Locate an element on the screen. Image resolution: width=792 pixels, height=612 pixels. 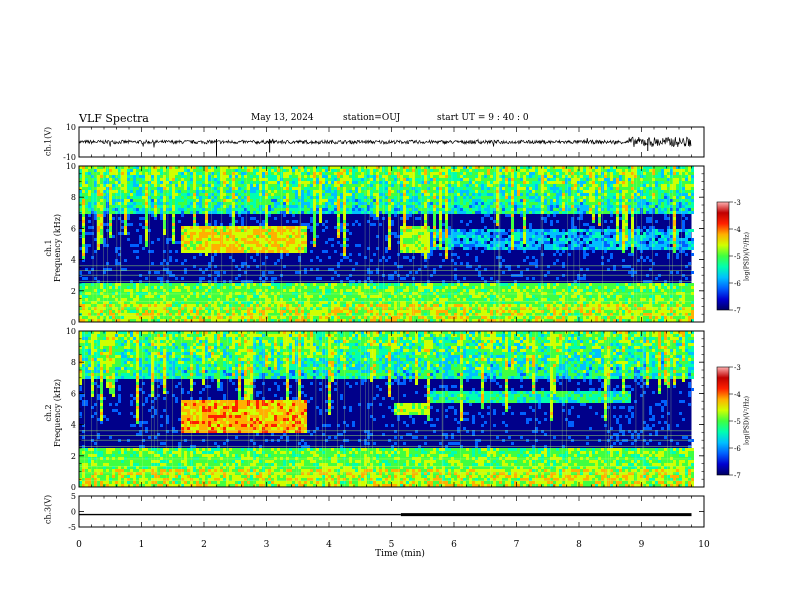
x-tick-label: 3 is located at coordinates (267, 545).